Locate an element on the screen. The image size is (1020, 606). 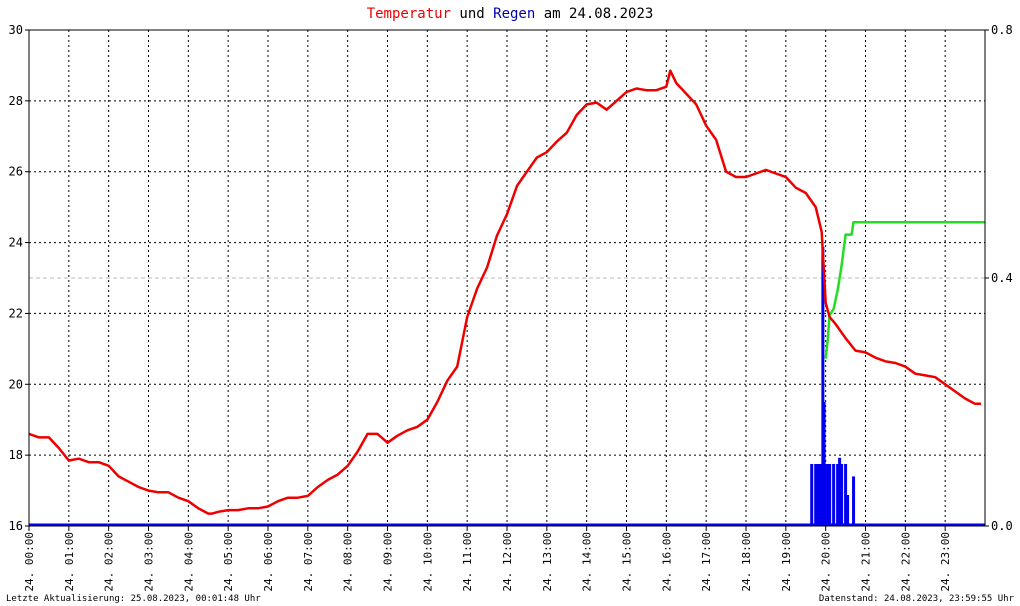
chart-title-und: und is located at coordinates (472, 14).